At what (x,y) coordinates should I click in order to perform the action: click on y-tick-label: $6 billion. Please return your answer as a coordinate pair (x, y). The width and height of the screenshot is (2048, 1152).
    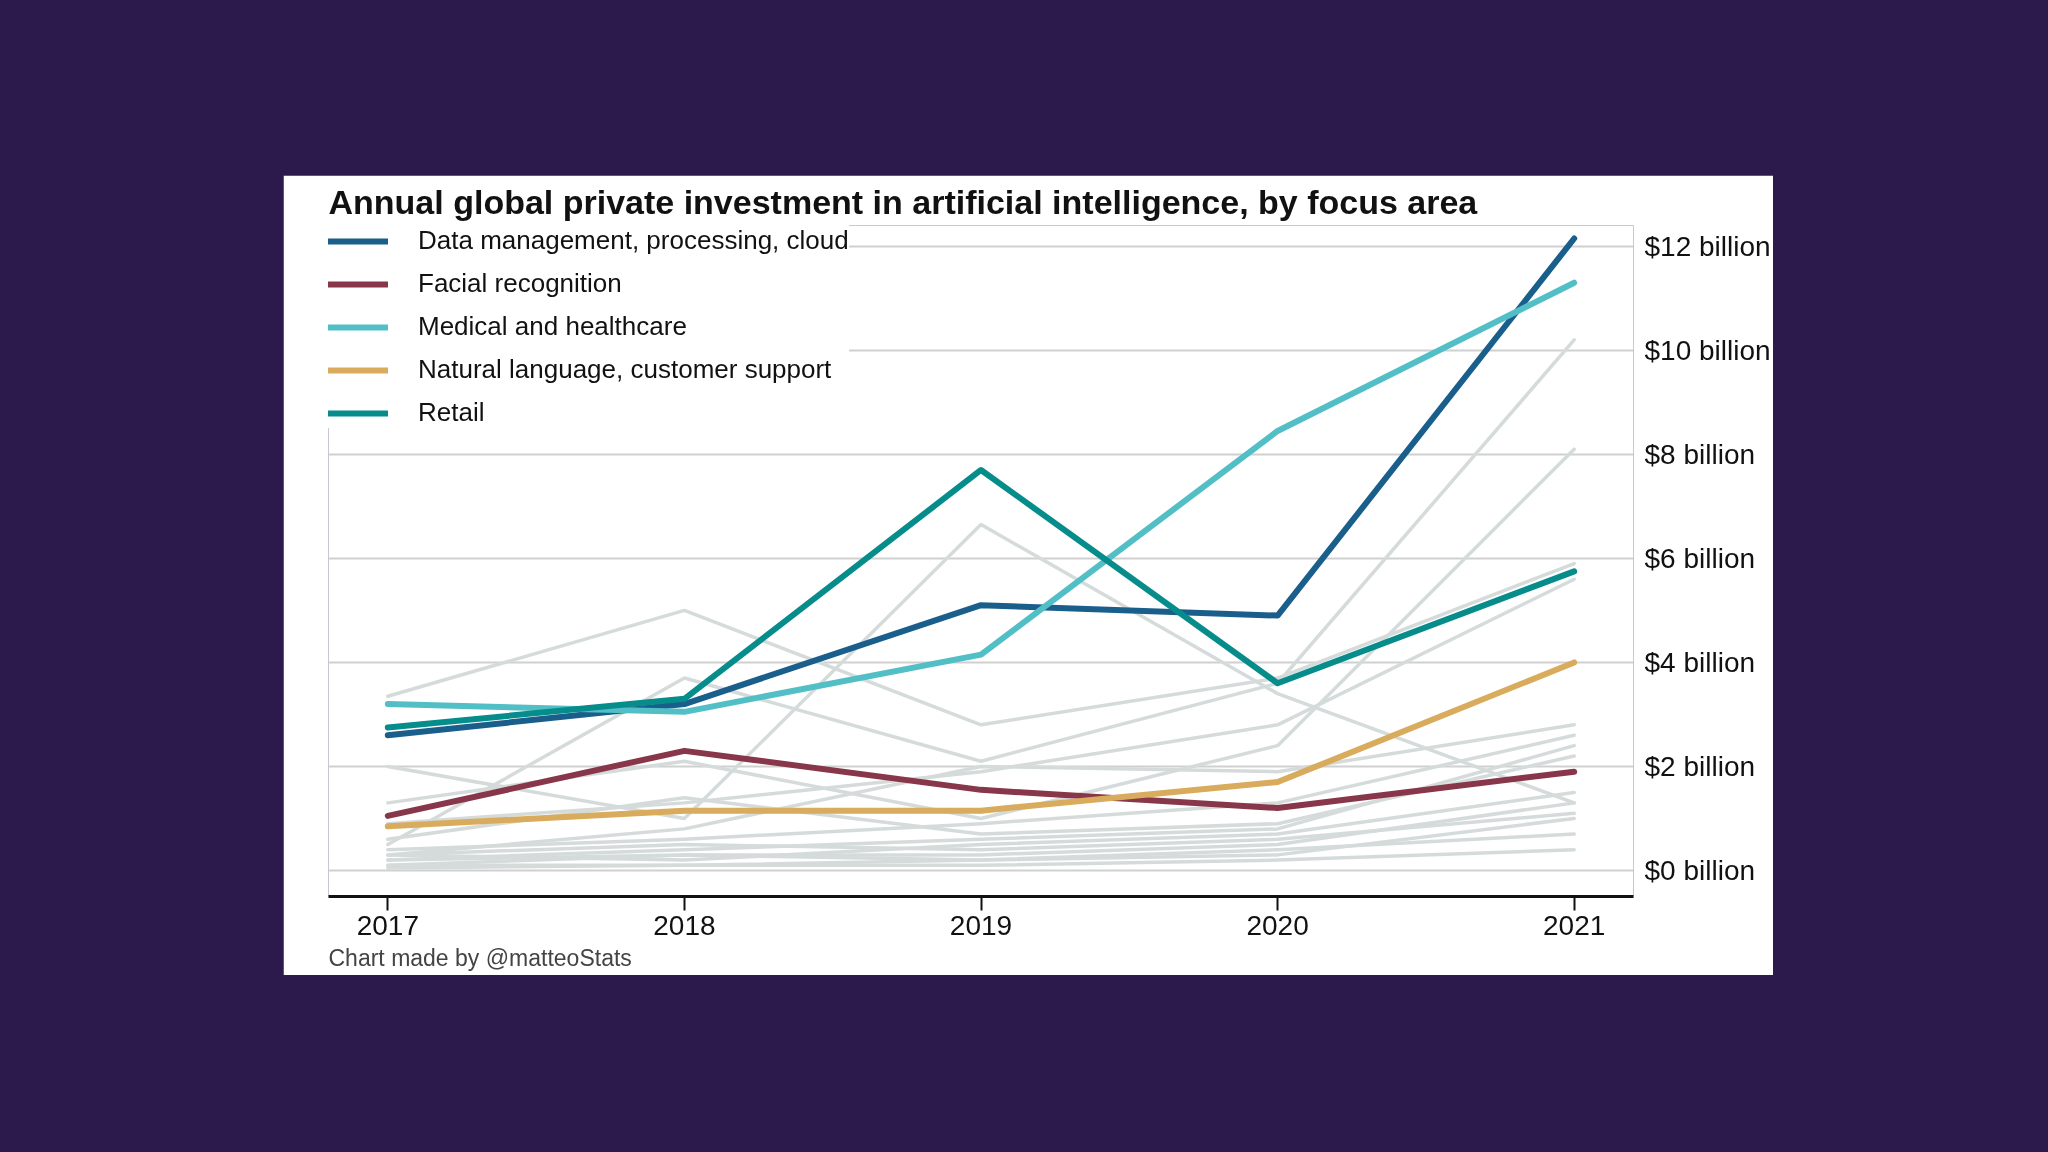
    Looking at the image, I should click on (1700, 558).